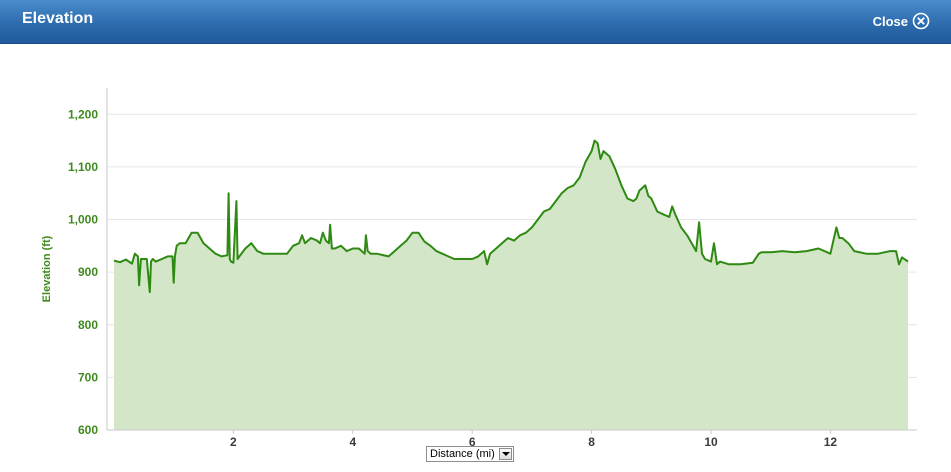 The width and height of the screenshot is (951, 472). I want to click on close-icon, so click(921, 21).